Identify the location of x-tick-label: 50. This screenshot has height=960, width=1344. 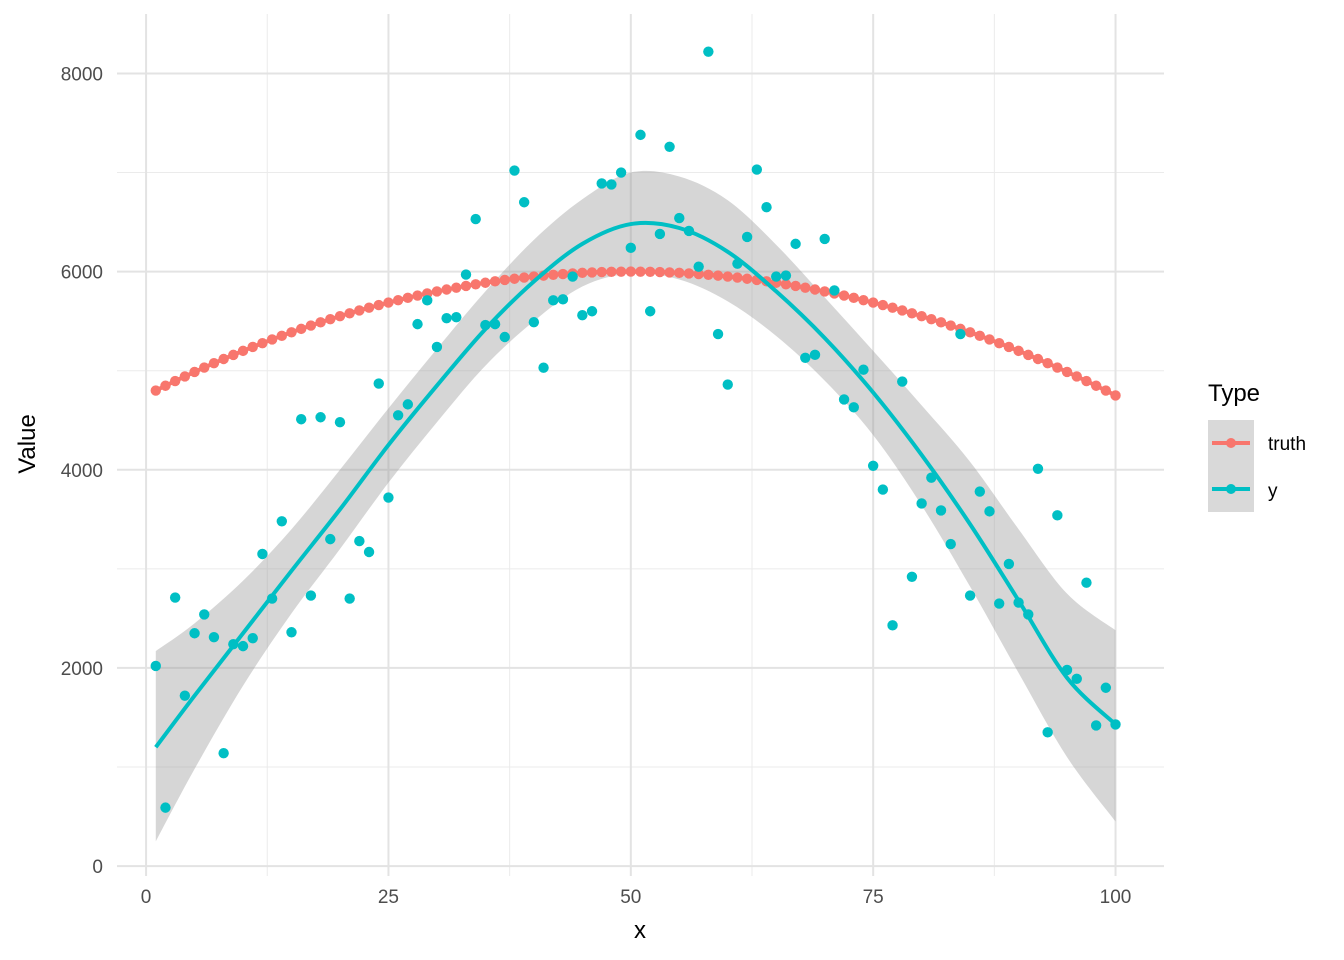
(630, 897).